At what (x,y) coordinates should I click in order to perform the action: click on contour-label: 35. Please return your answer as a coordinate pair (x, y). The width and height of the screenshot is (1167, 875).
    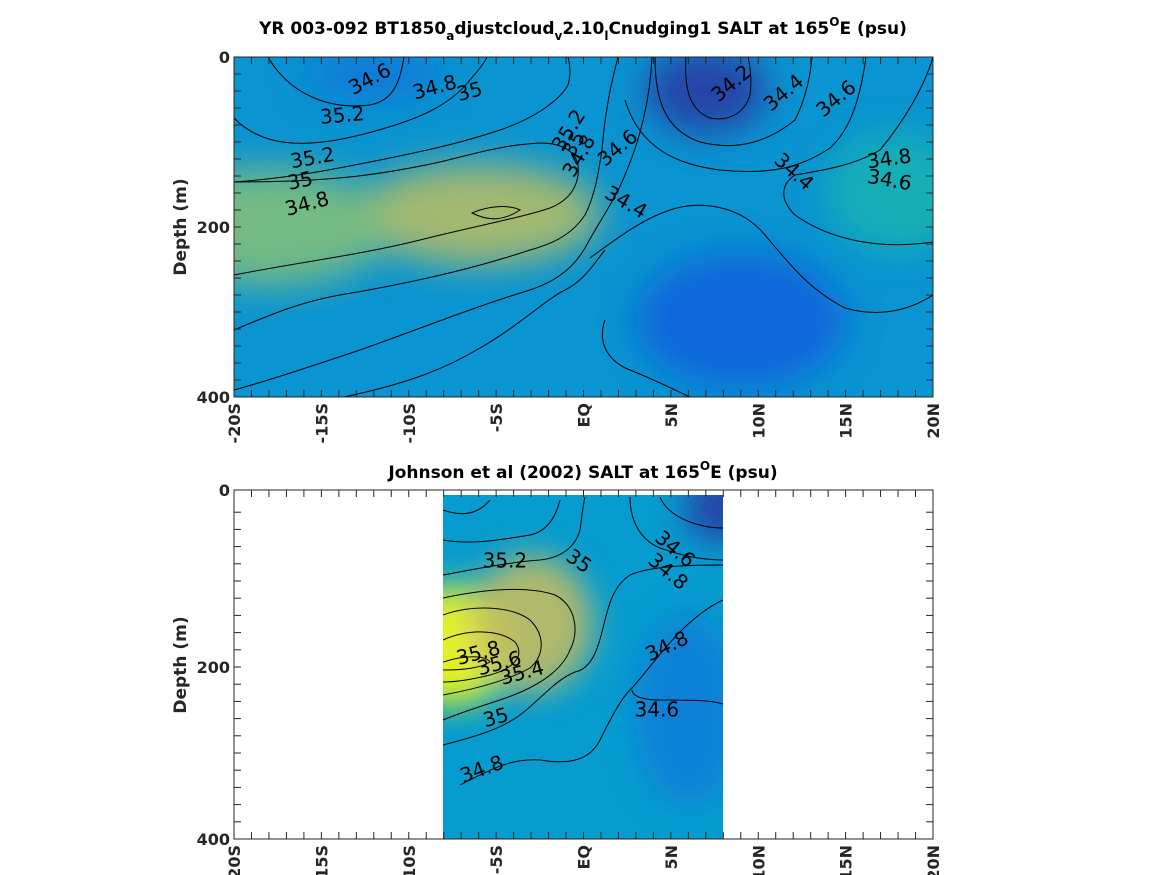
    Looking at the image, I should click on (300, 180).